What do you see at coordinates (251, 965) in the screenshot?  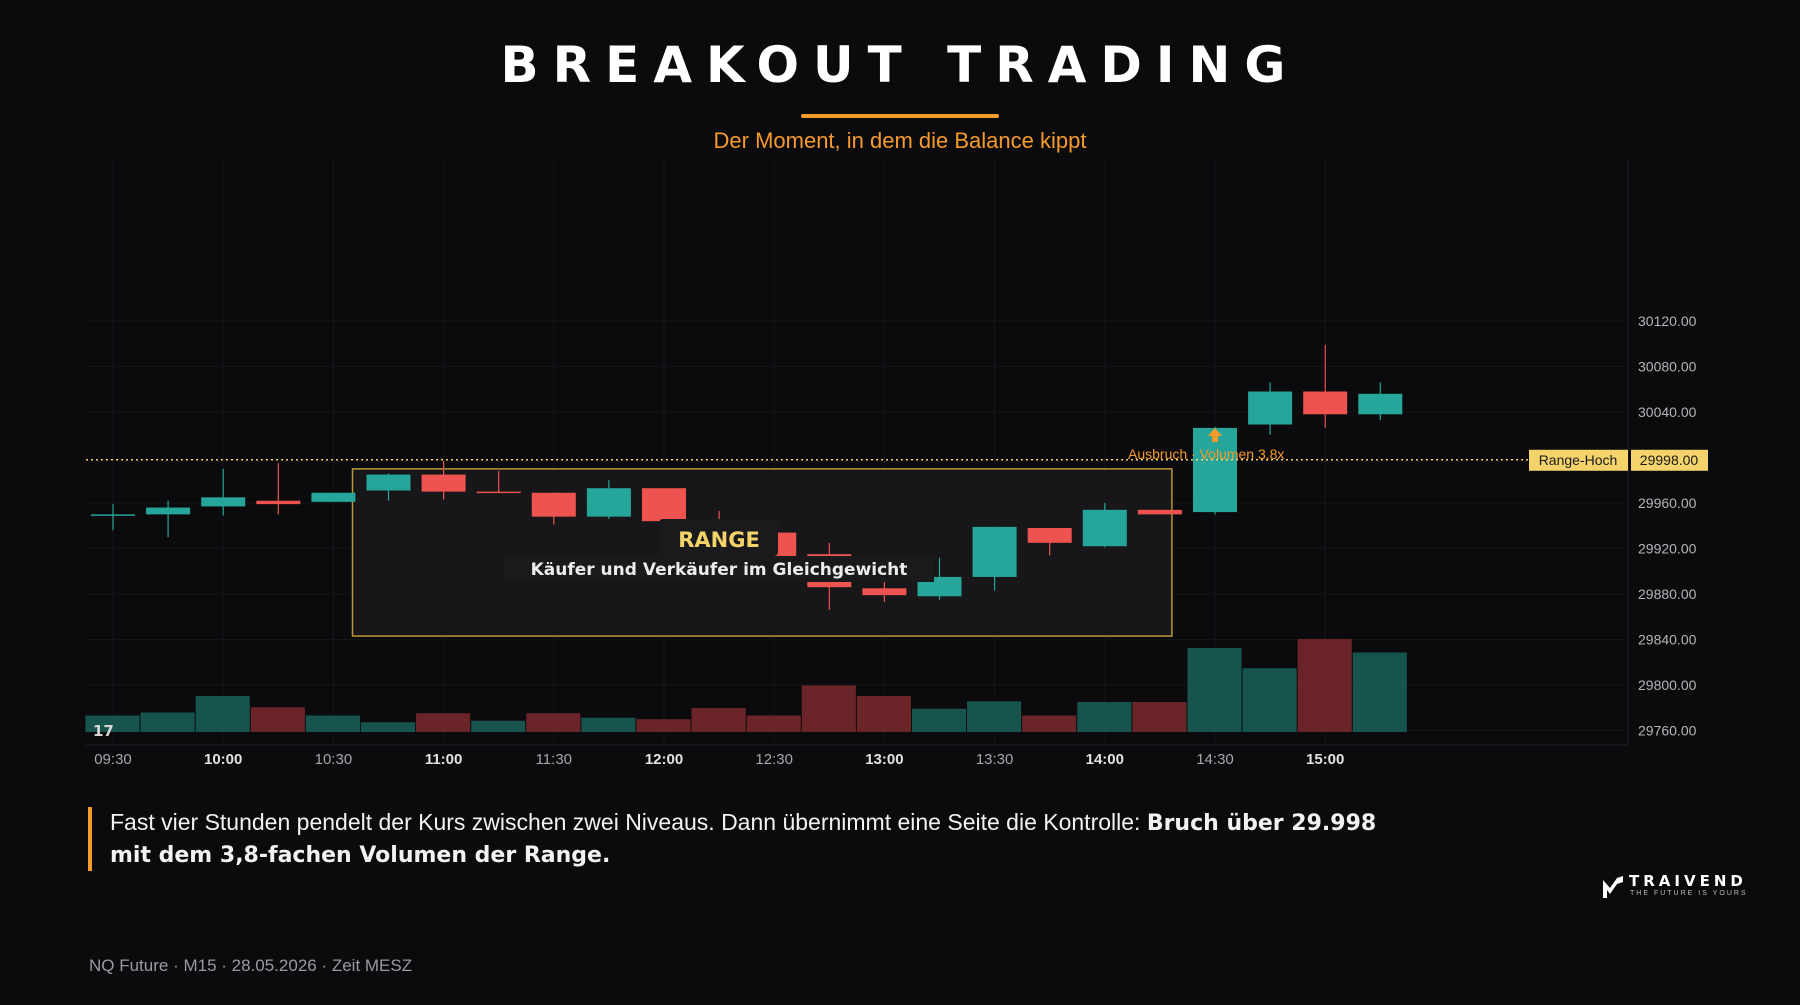 I see `chart-footer: NQ Future · M15 · 28.05.2026 · Zeit MESZ` at bounding box center [251, 965].